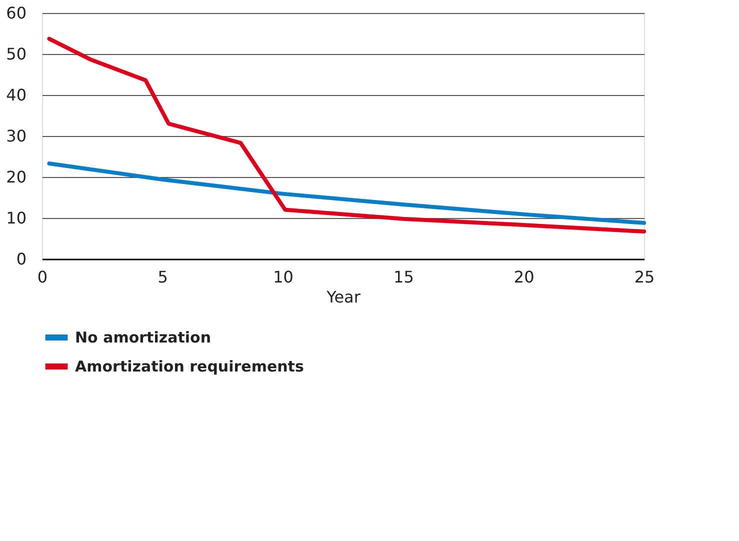 Image resolution: width=739 pixels, height=541 pixels. I want to click on legend-label: No amortization, so click(143, 337).